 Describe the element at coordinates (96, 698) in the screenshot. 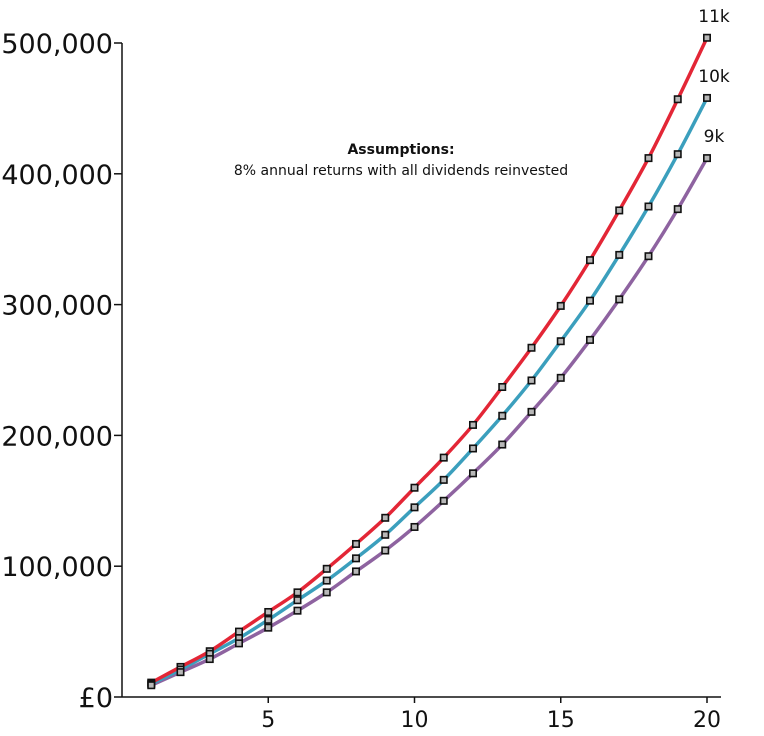

I see `y-tick-label: £0` at that location.